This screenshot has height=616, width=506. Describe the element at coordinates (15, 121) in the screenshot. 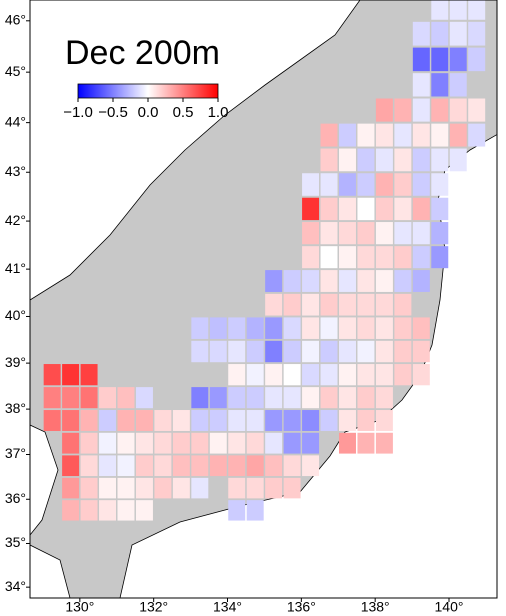

I see `y-tick-label: 44°` at that location.